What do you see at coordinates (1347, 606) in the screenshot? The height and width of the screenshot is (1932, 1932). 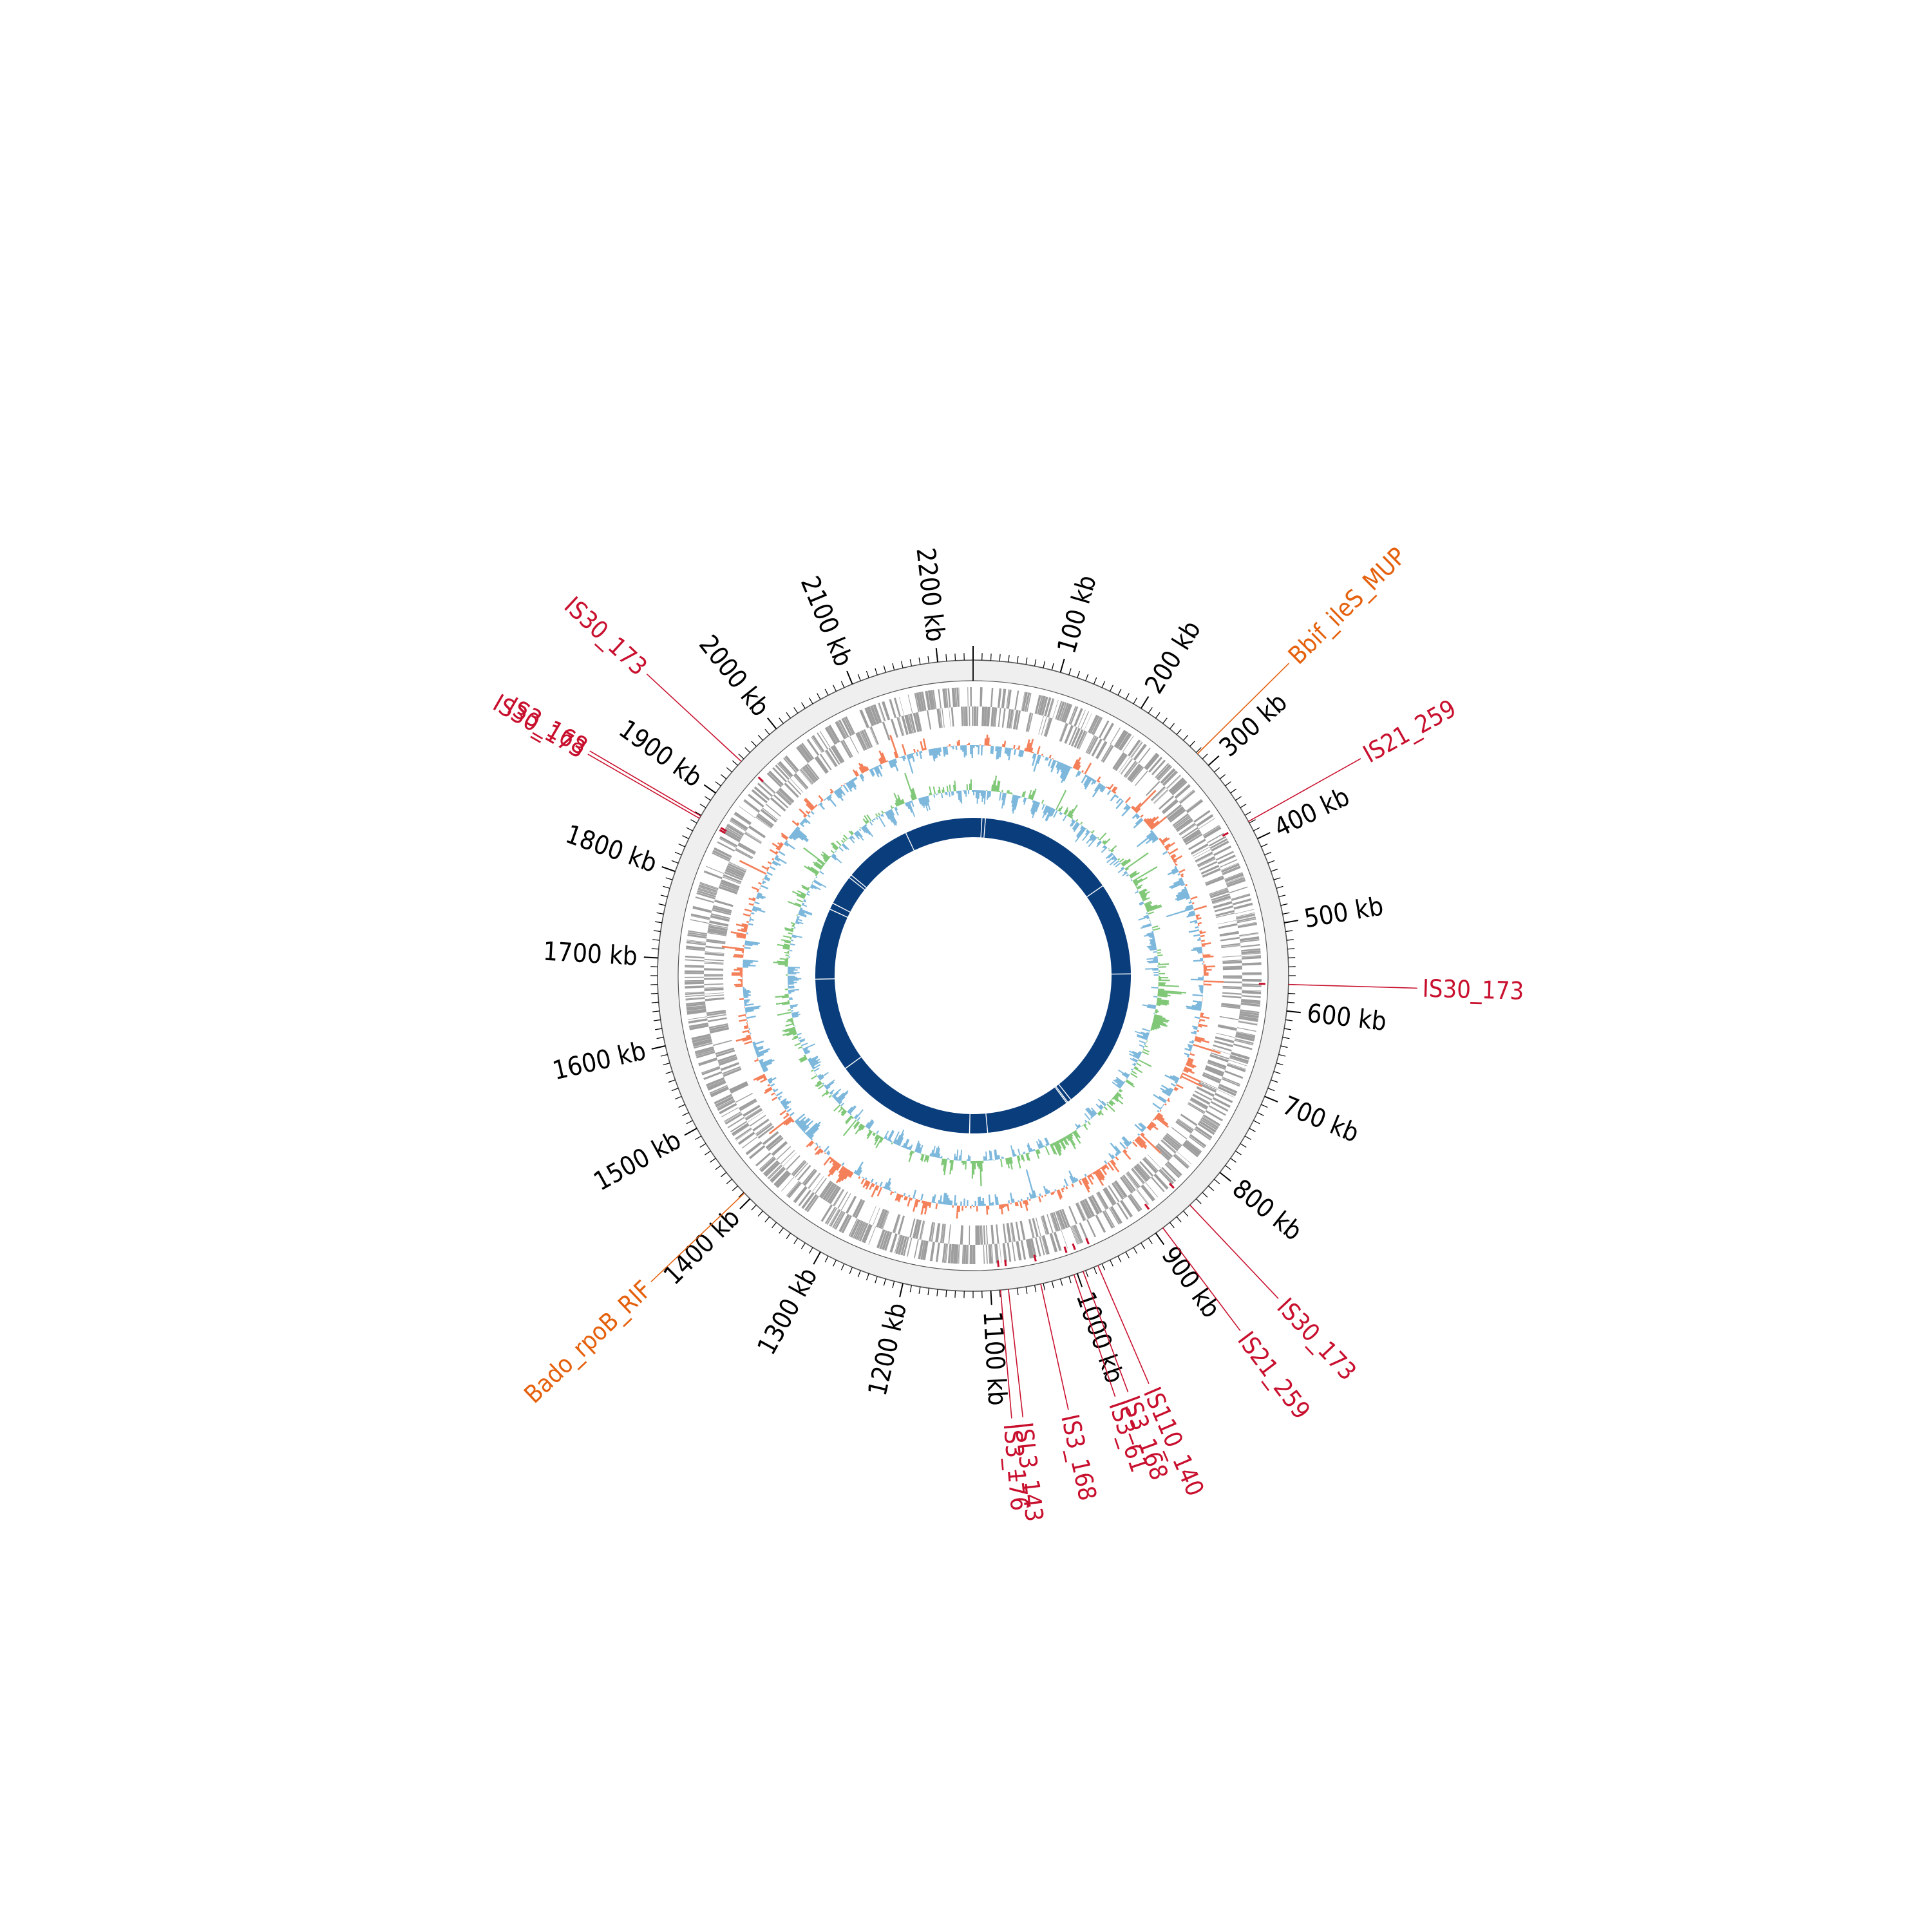 I see `resistance_genes-label: Bbif_ileS_MUP` at bounding box center [1347, 606].